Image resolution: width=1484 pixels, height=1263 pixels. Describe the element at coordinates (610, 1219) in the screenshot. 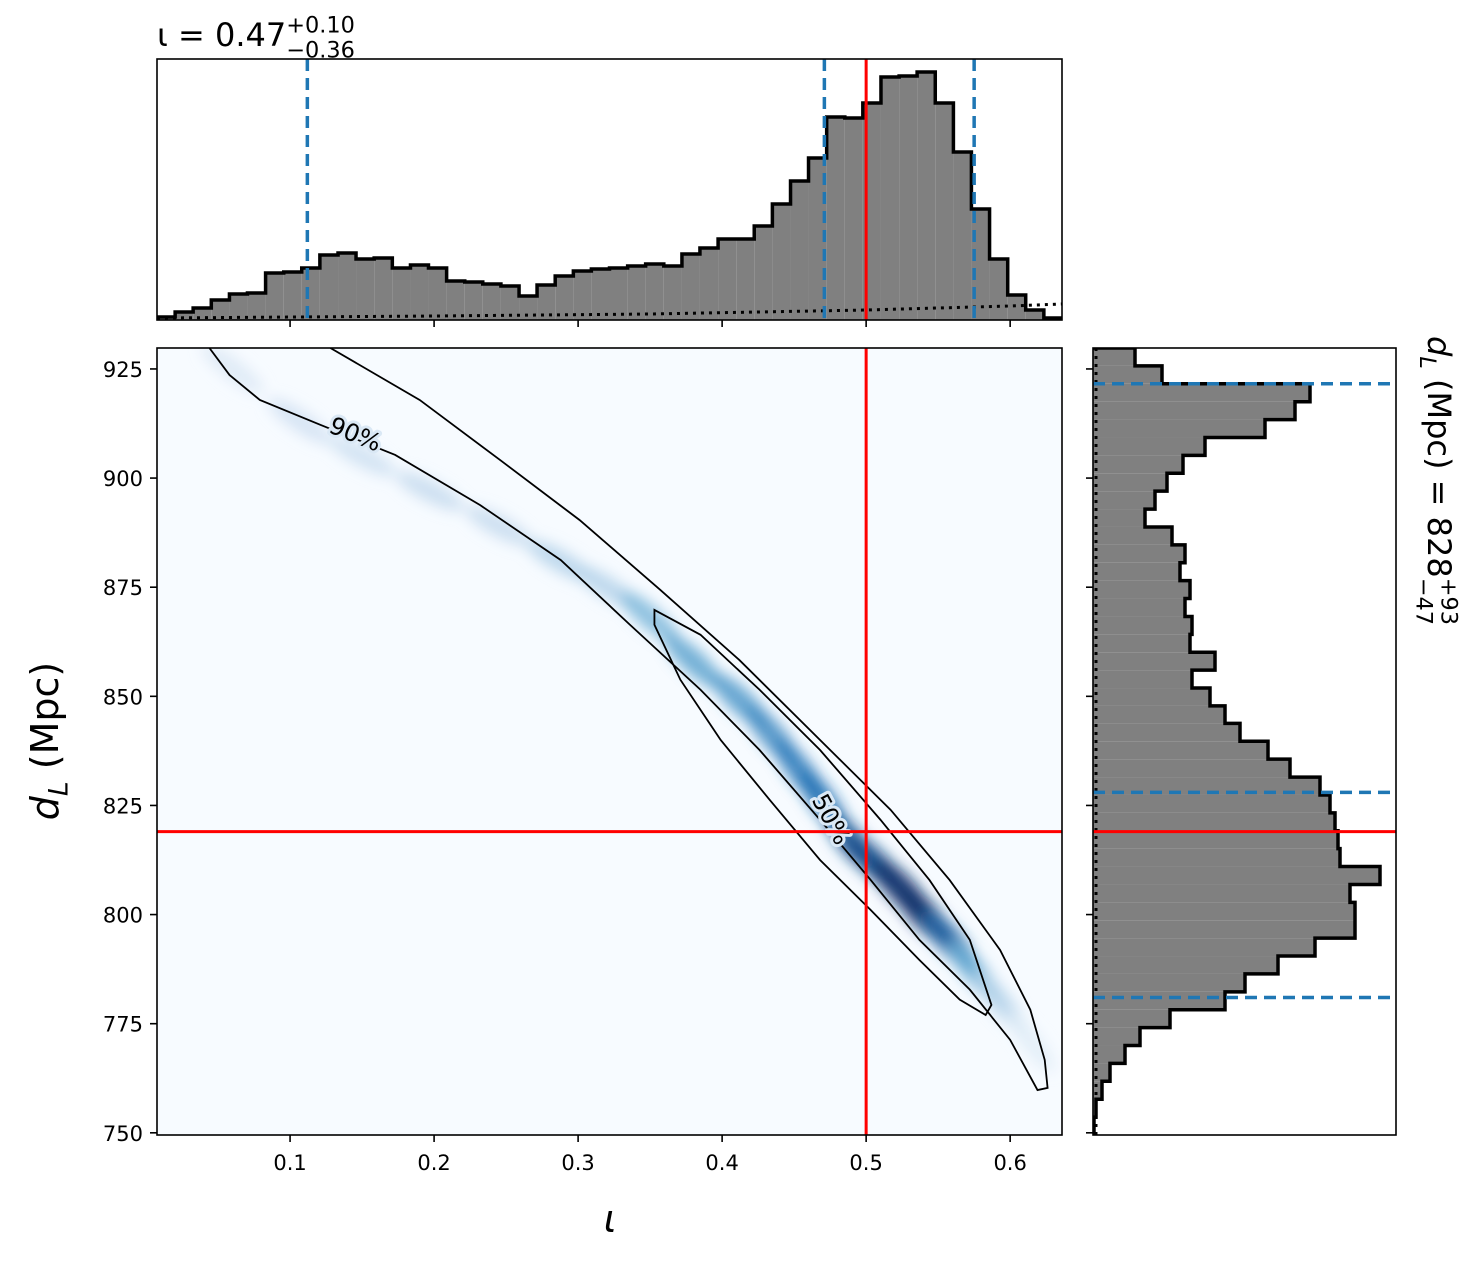

I see `x-axis-label: ι` at that location.